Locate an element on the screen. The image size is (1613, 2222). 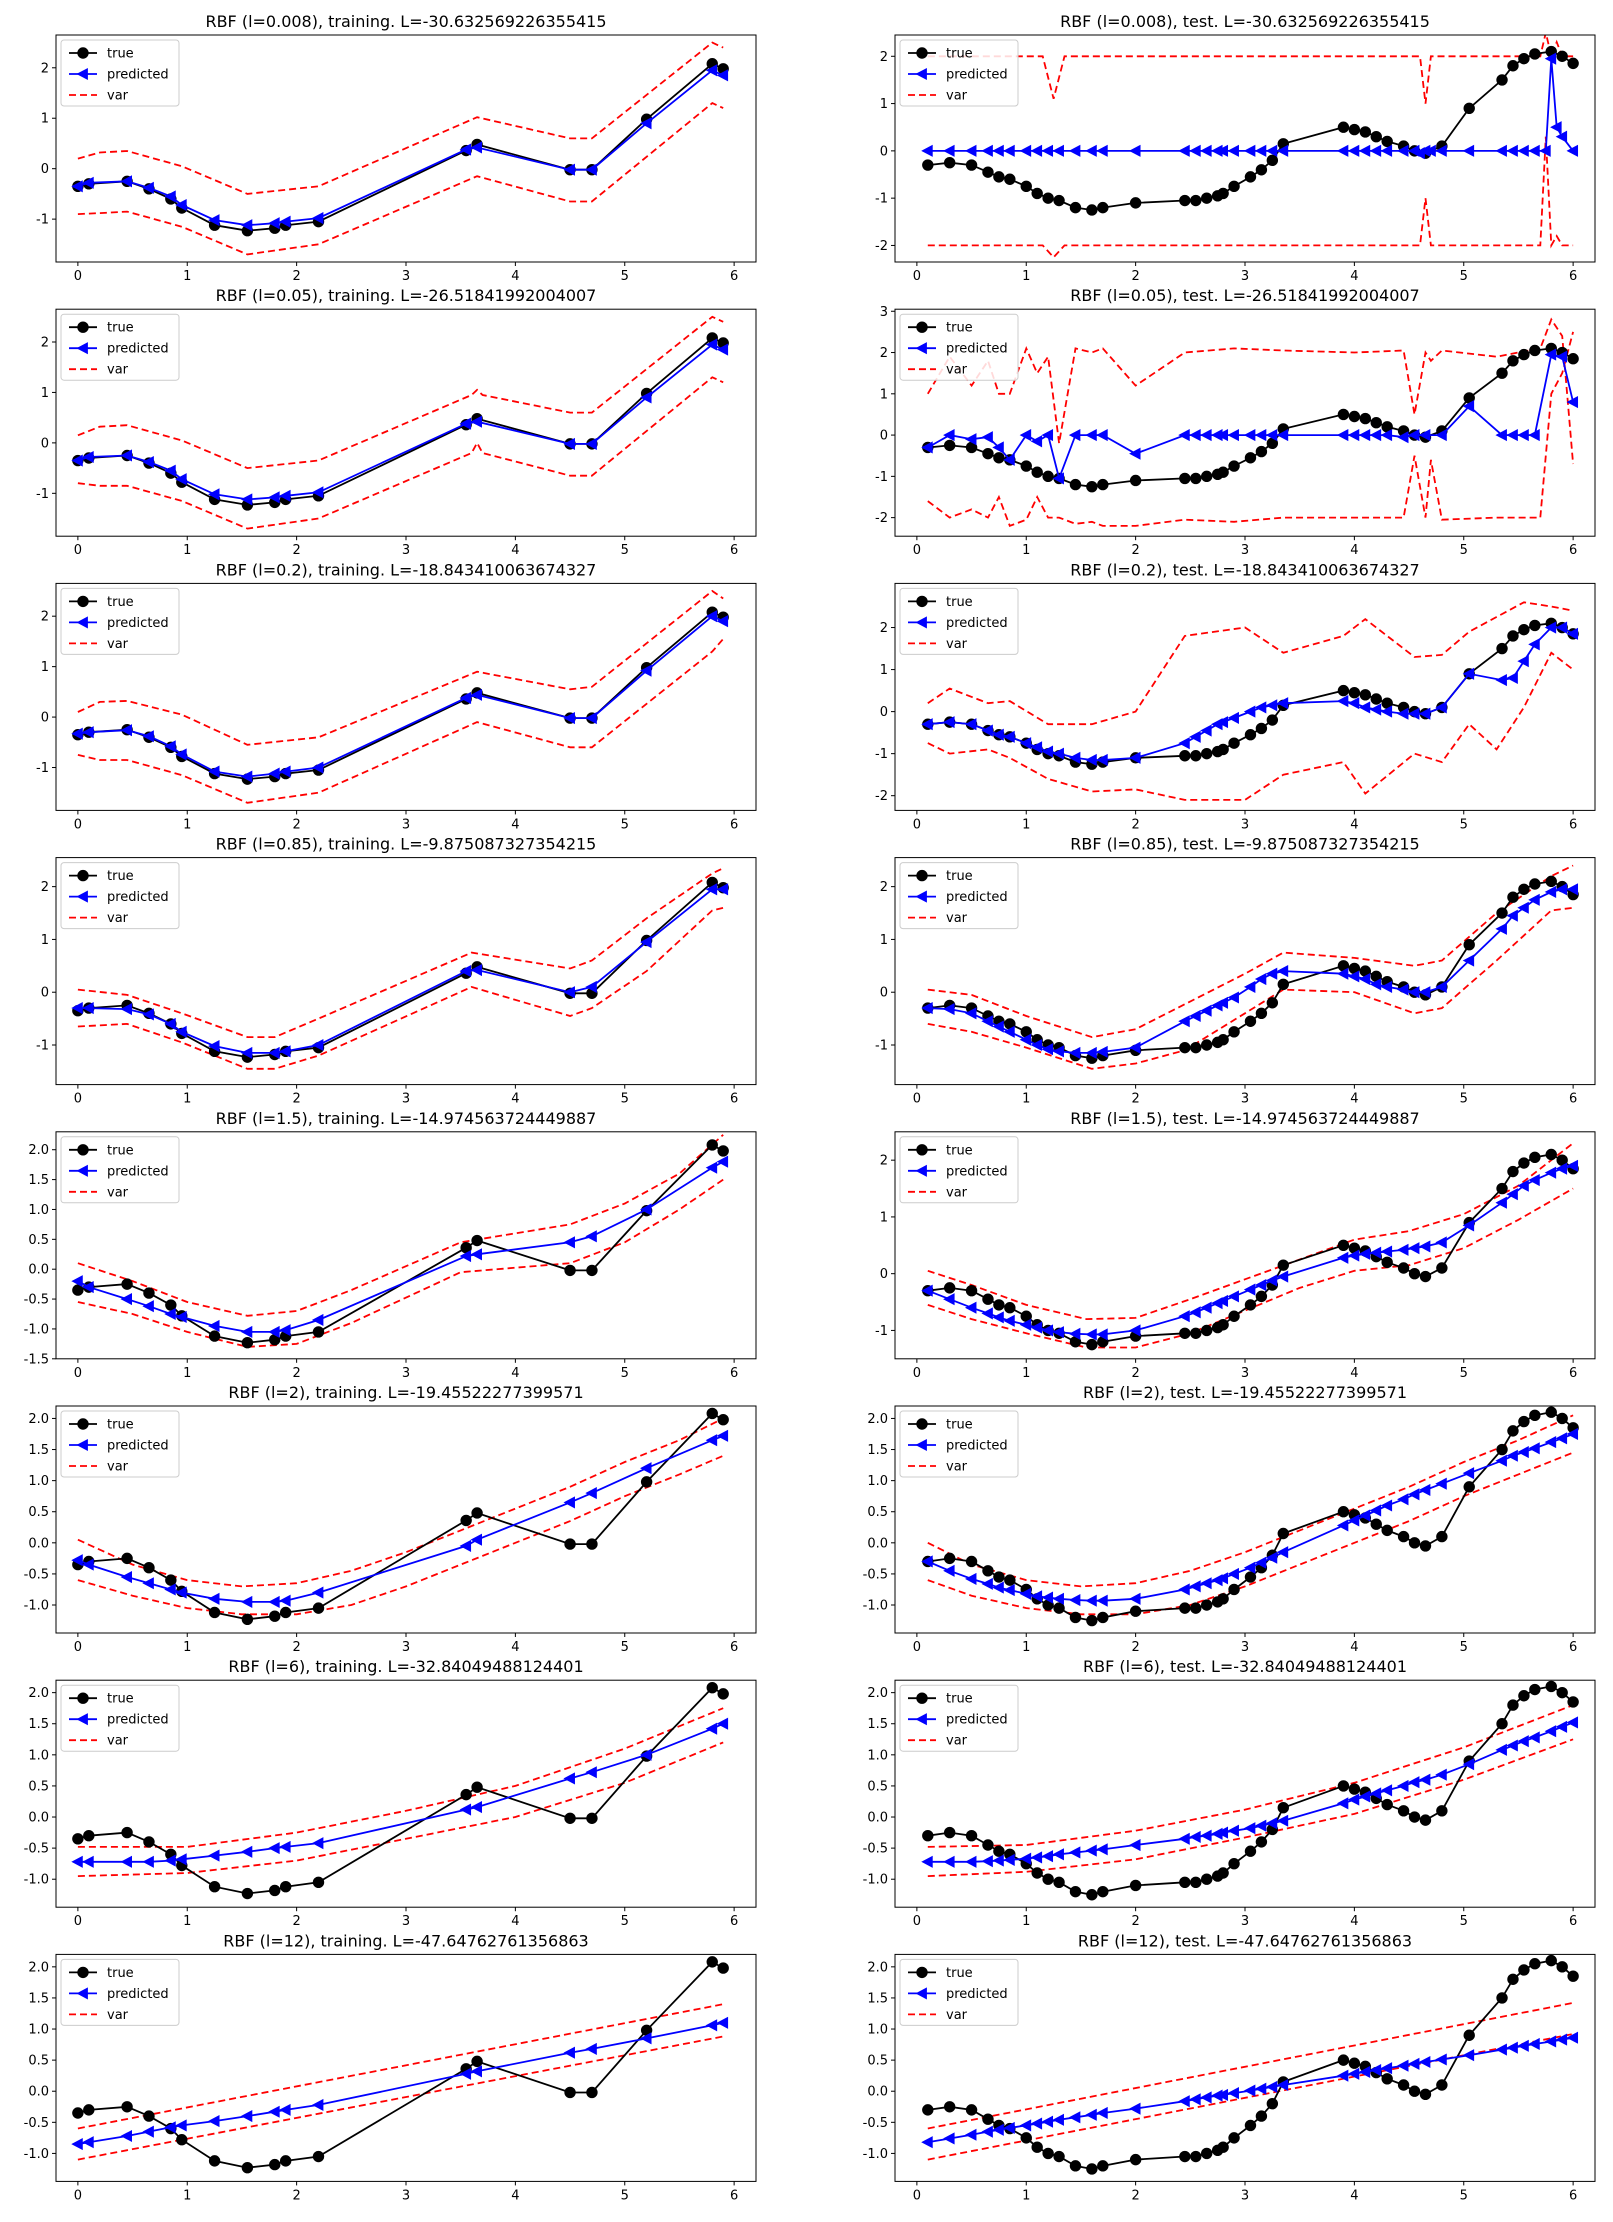
y-tick-label: -2 is located at coordinates (881, 246).